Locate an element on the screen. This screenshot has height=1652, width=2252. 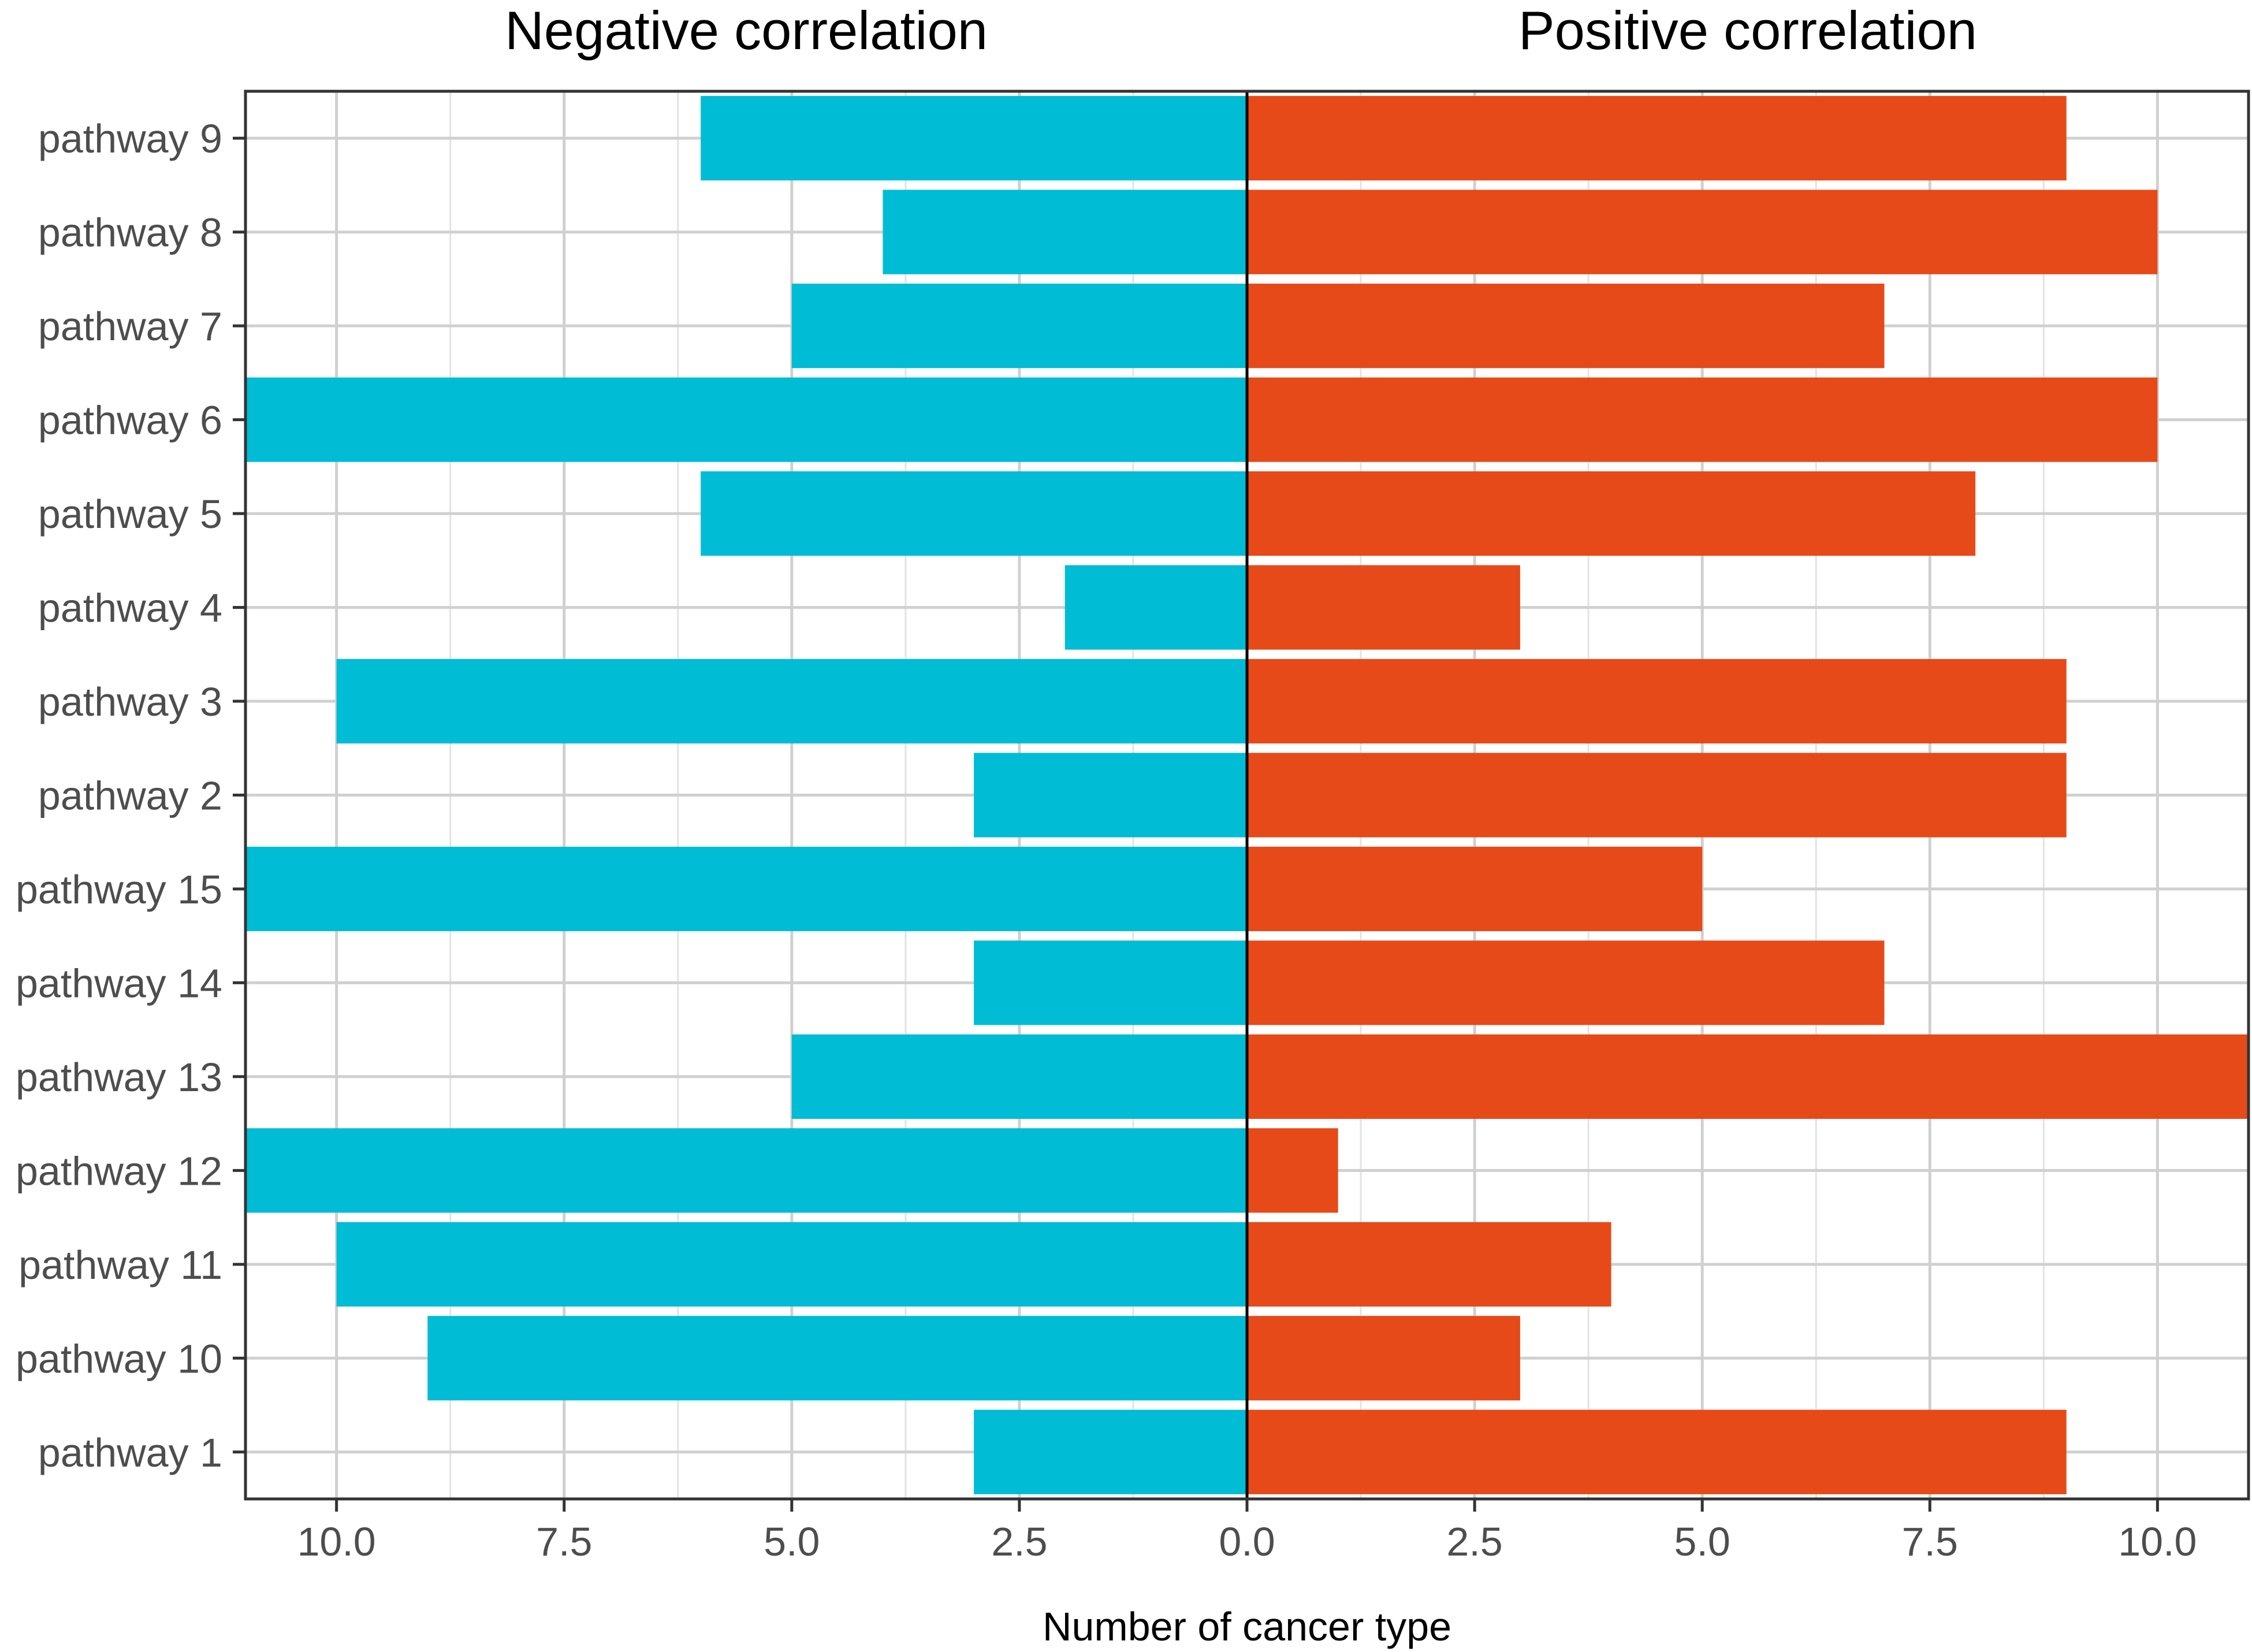
y-tick-label: pathway 12 is located at coordinates (119, 1171).